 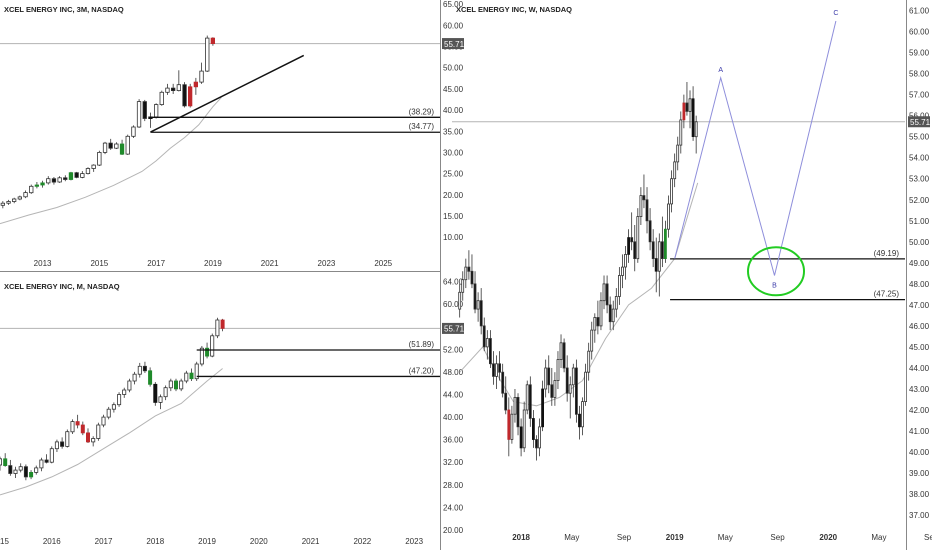 What do you see at coordinates (514, 9) in the screenshot?
I see `chart-title: XCEL ENERGY INC, W, NASDAQ` at bounding box center [514, 9].